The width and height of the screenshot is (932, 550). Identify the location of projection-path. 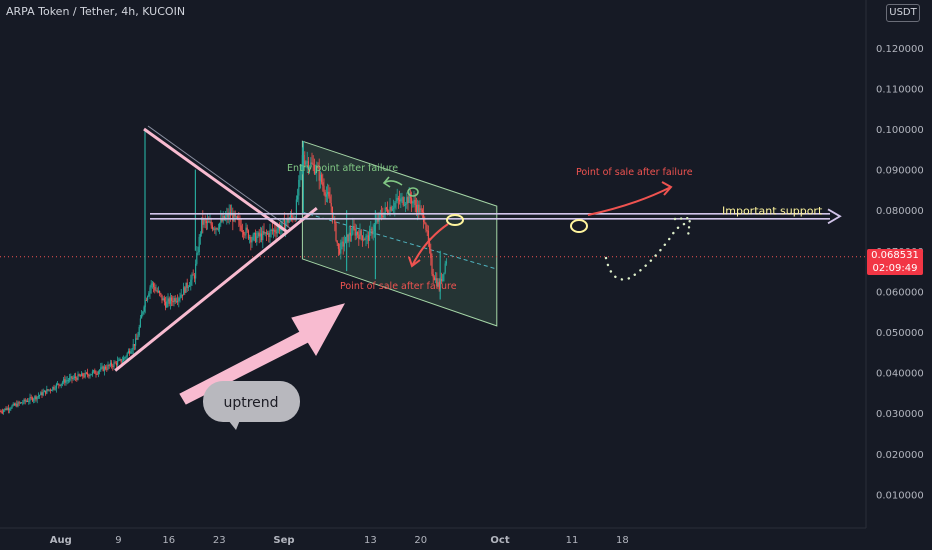
(647, 251).